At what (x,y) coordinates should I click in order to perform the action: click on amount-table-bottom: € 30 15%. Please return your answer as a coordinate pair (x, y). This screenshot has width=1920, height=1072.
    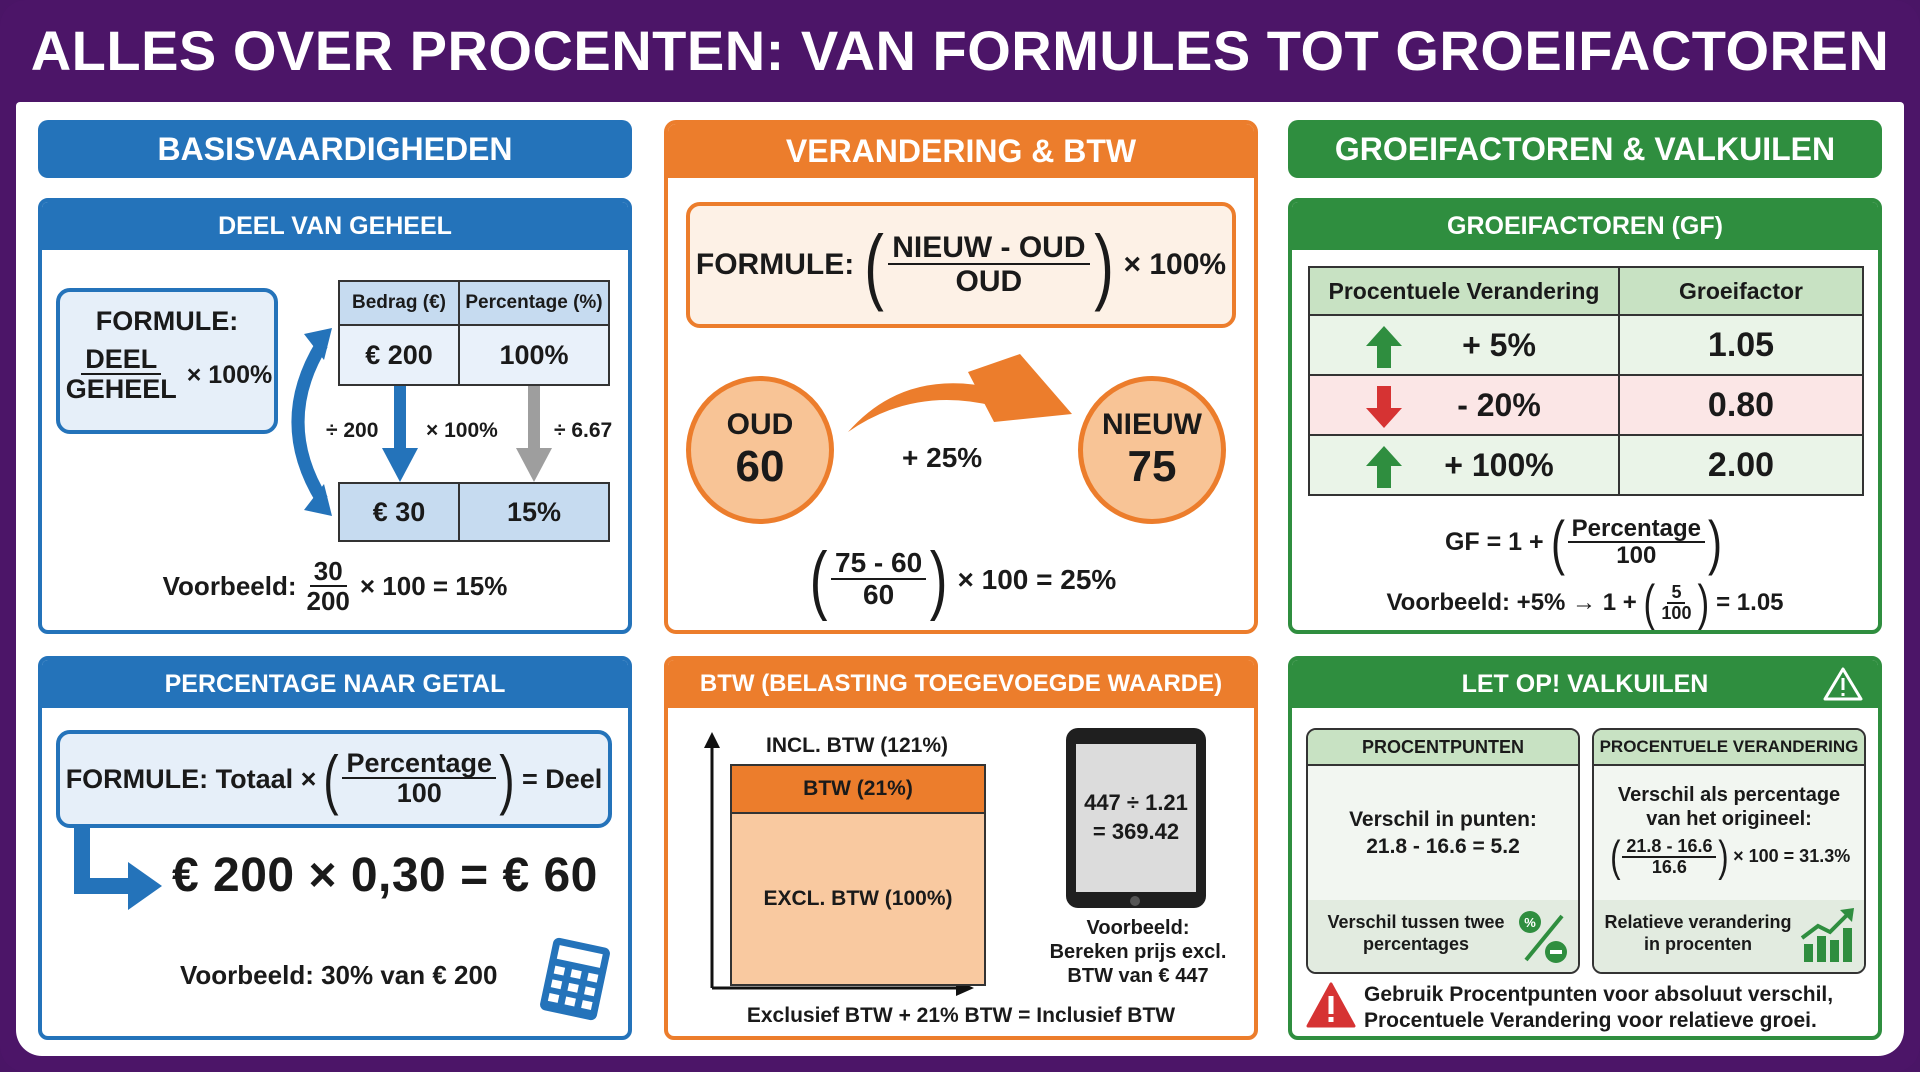
    Looking at the image, I should click on (474, 512).